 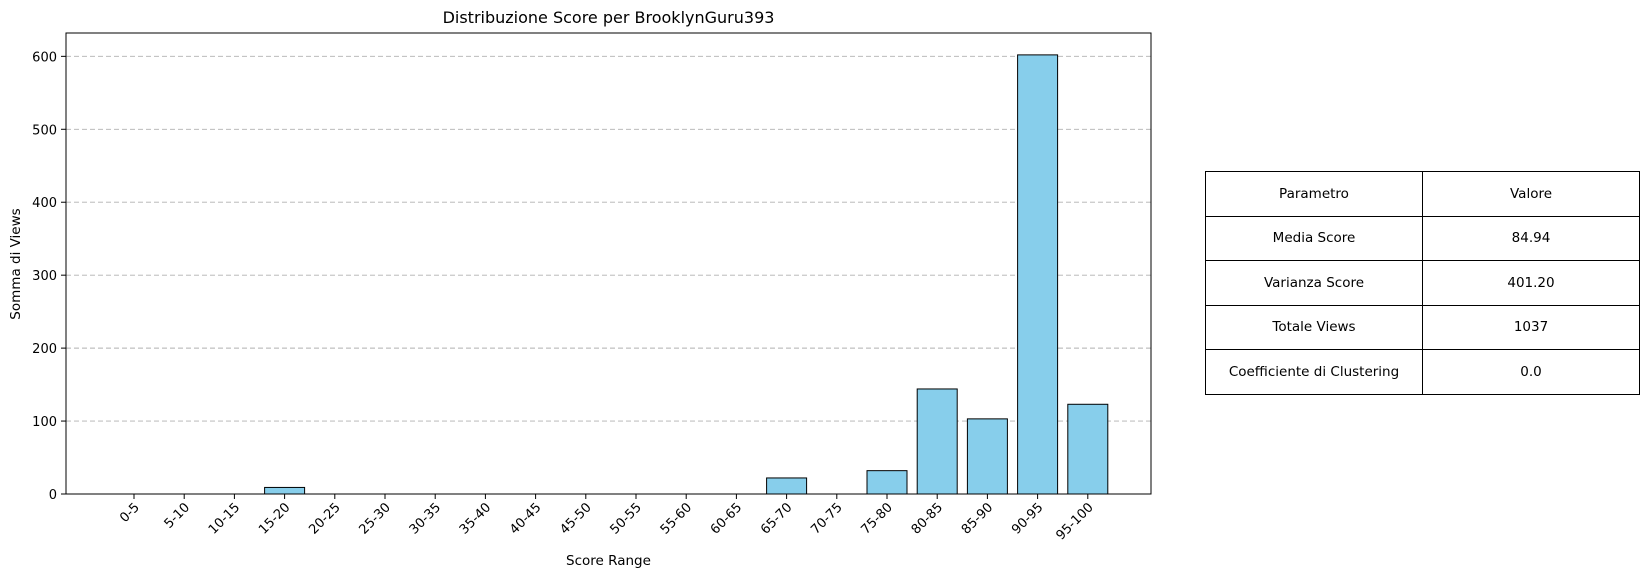 What do you see at coordinates (1531, 327) in the screenshot?
I see `stats-value-cell: 1037` at bounding box center [1531, 327].